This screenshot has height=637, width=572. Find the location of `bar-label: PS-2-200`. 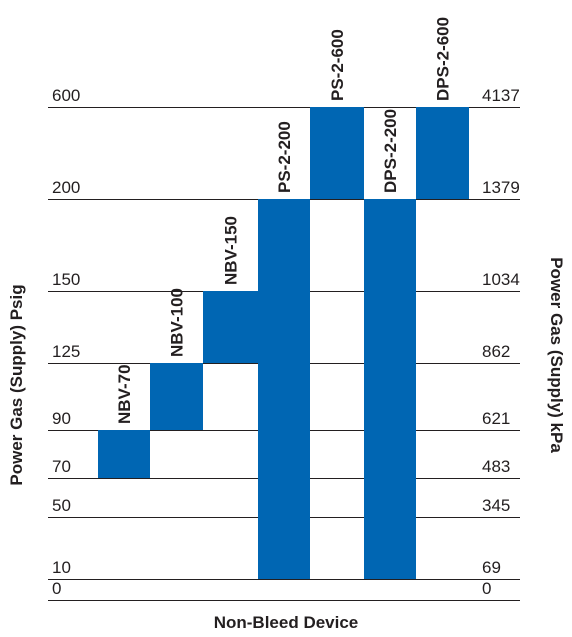

bar-label: PS-2-200 is located at coordinates (284, 157).